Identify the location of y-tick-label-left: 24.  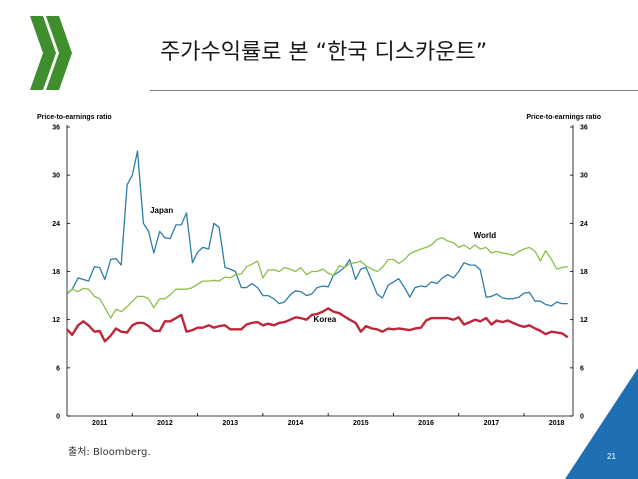
(56, 224).